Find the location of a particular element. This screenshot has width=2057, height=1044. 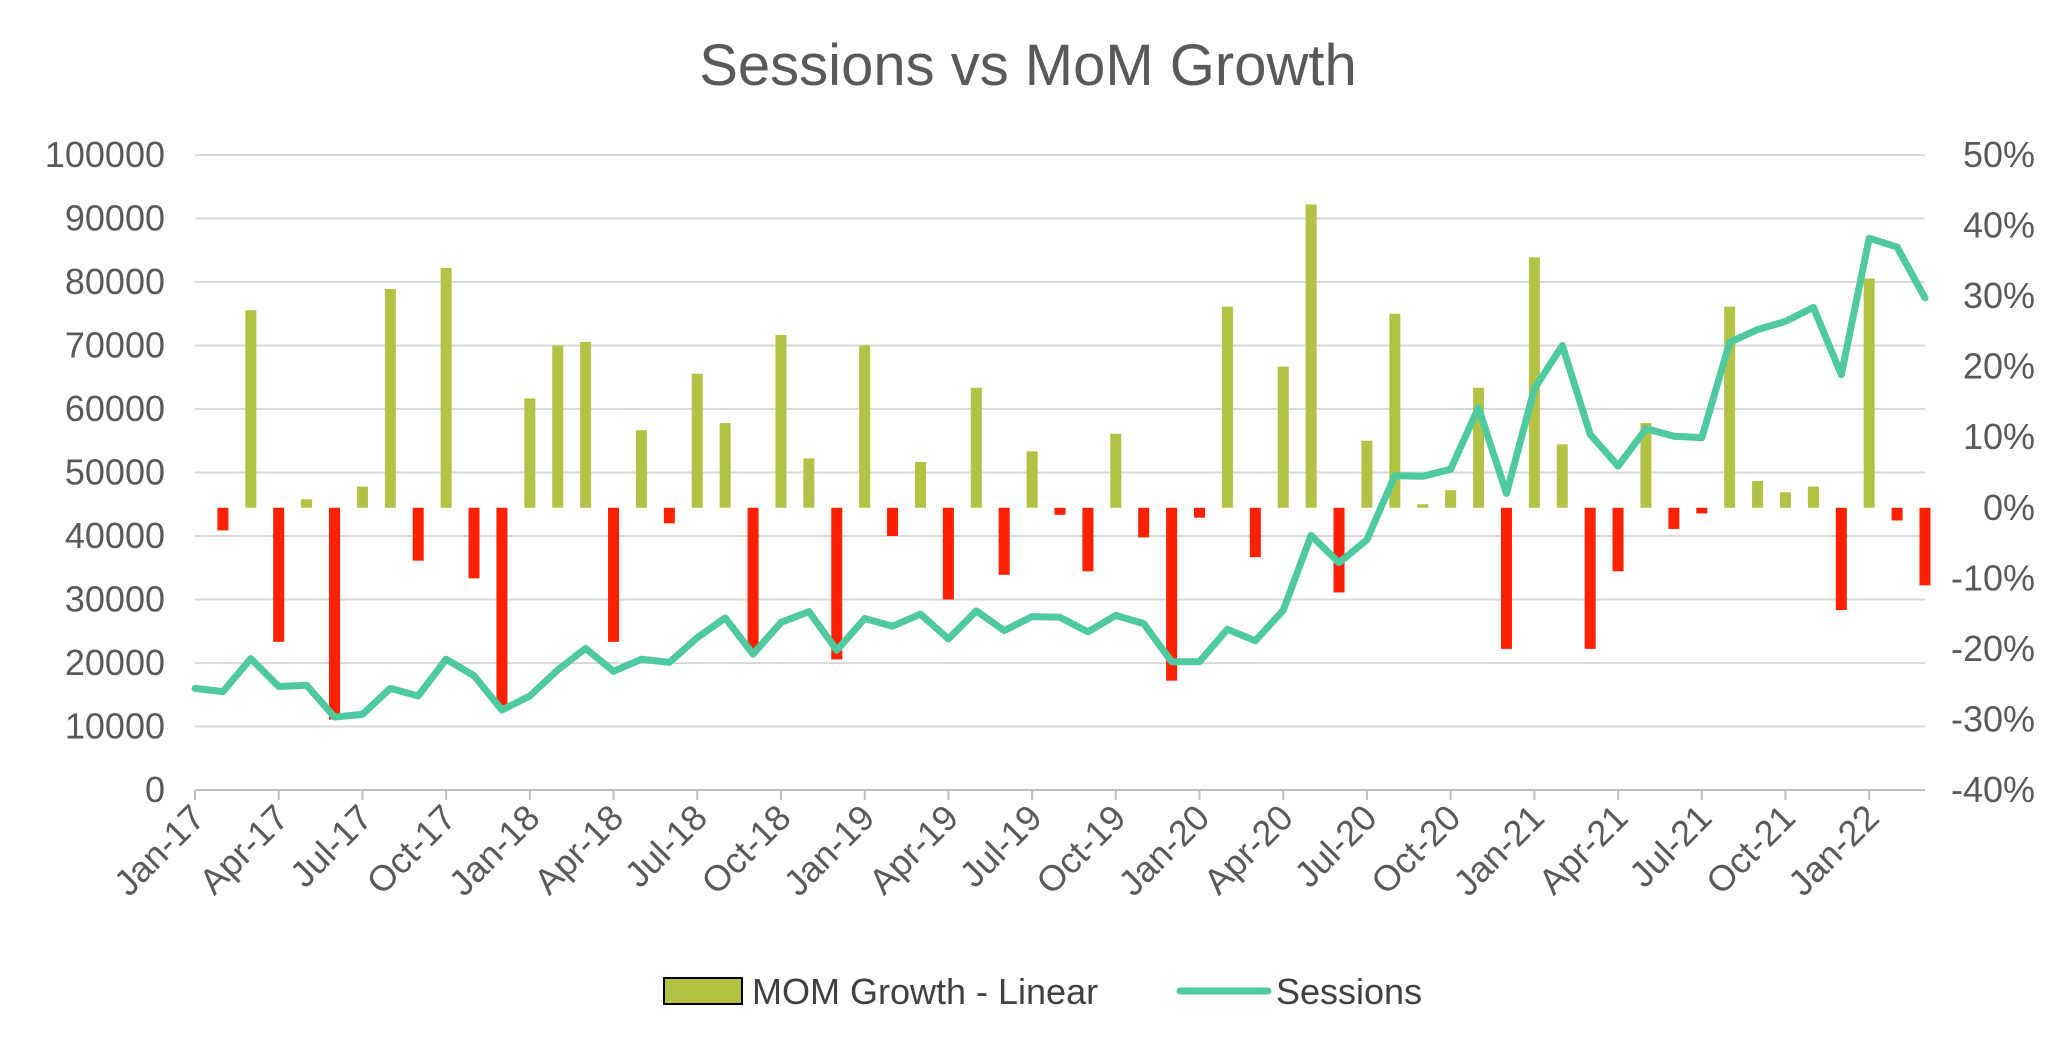

x-tick-label: Jan-20 is located at coordinates (1163, 850).